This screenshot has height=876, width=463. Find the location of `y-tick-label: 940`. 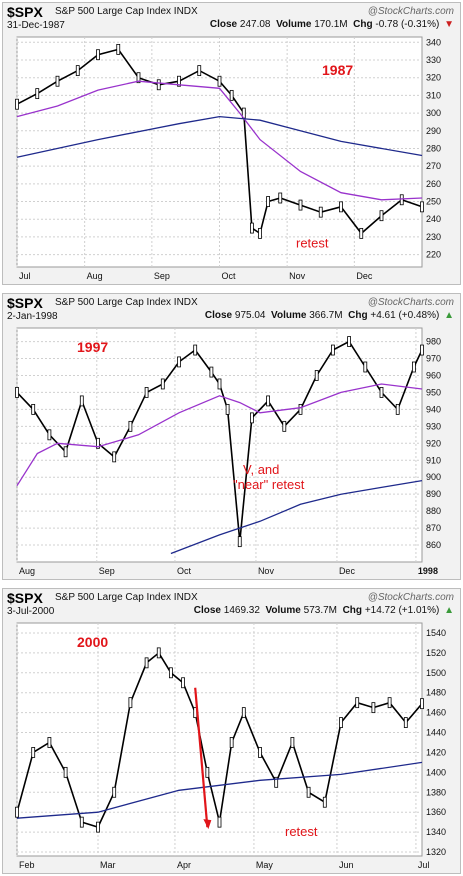

y-tick-label: 940 is located at coordinates (433, 409).